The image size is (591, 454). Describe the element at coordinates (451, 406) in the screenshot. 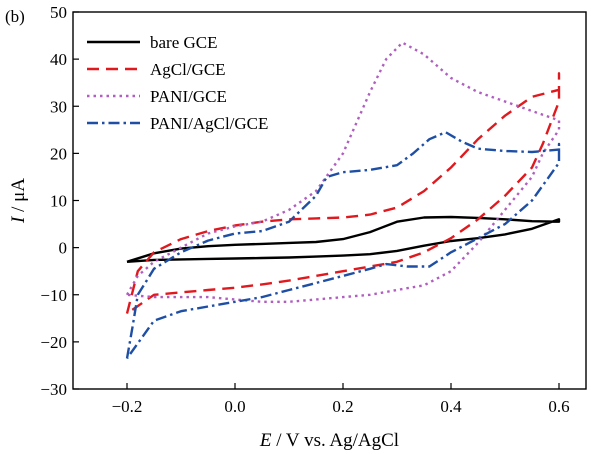

I see `x-tick-label: 0.4` at that location.